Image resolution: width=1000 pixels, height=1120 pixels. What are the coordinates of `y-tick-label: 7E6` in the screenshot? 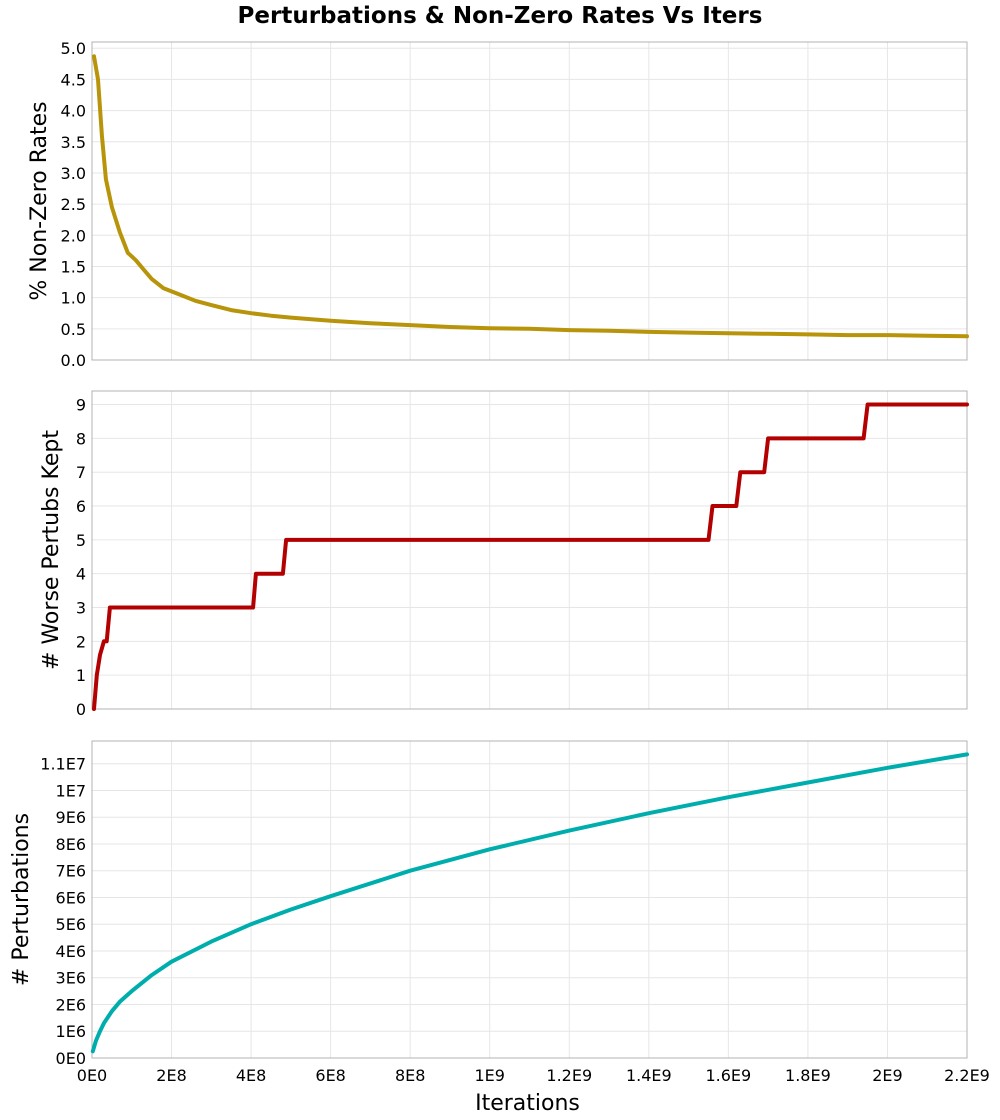 It's located at (71, 871).